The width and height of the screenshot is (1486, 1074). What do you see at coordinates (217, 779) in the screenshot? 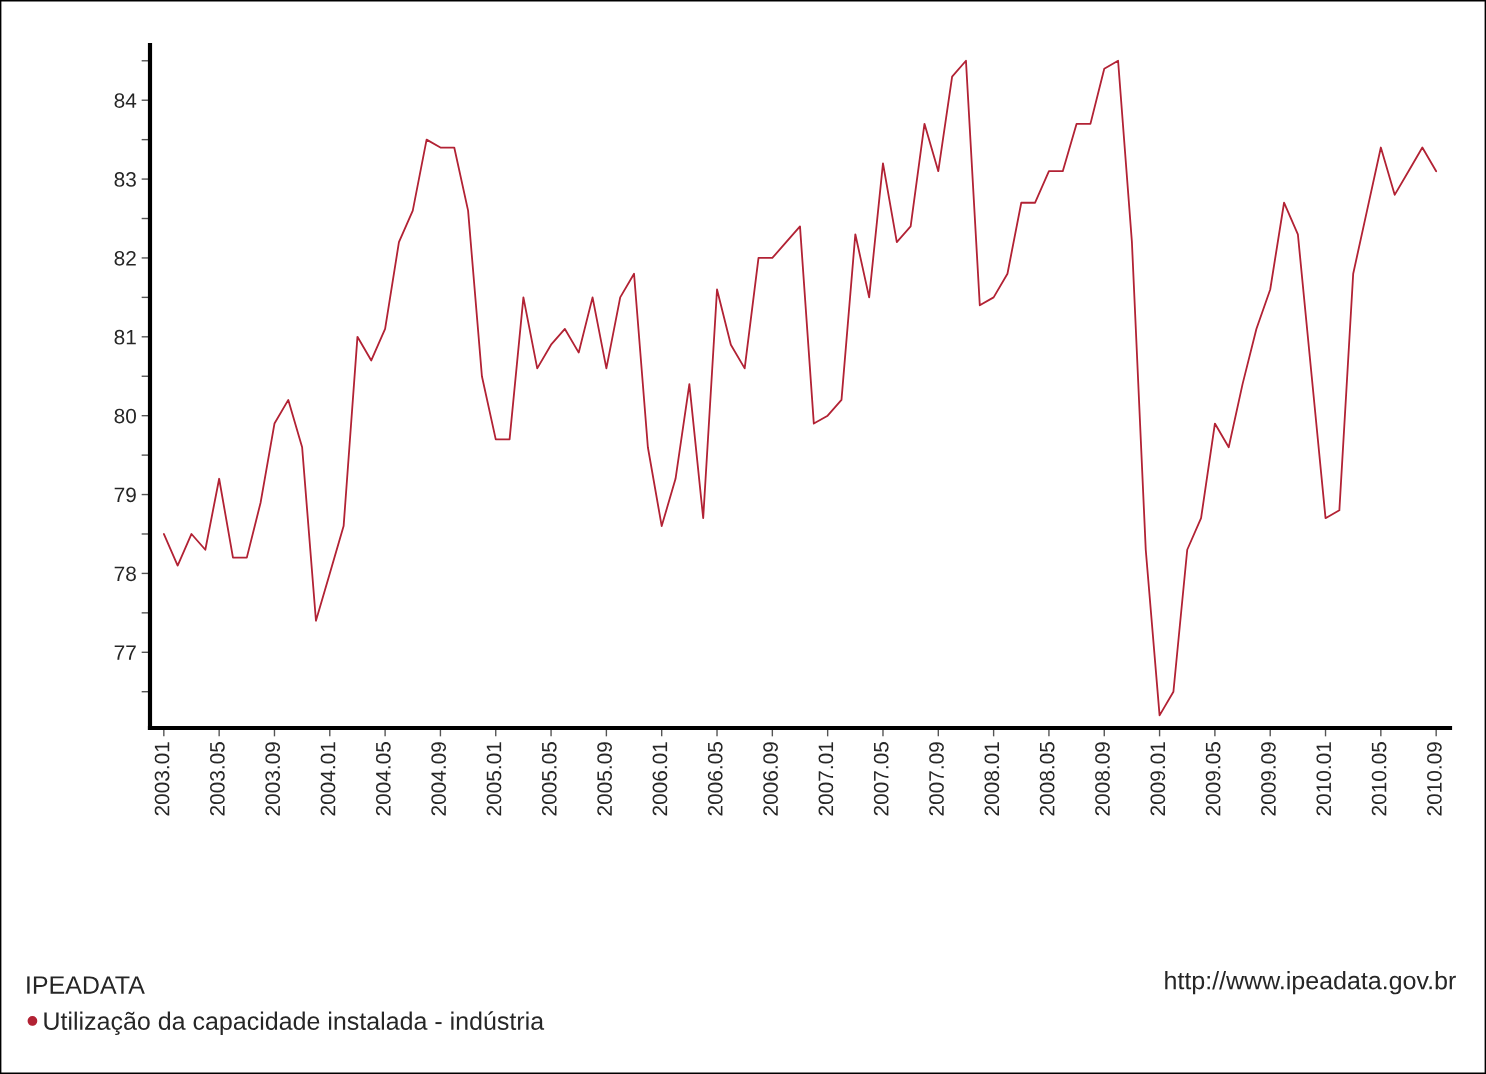
I see `x-tick-label: 2003.05` at bounding box center [217, 779].